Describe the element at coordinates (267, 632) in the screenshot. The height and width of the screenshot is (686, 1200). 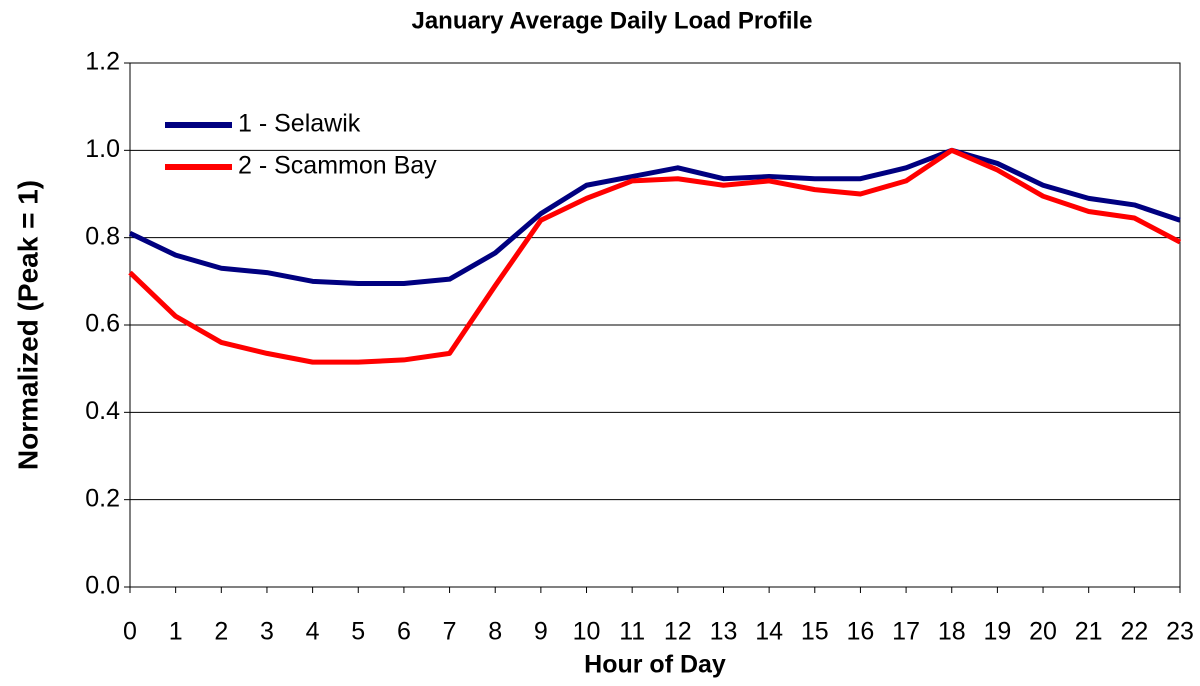
I see `x-tick-label: 3` at that location.